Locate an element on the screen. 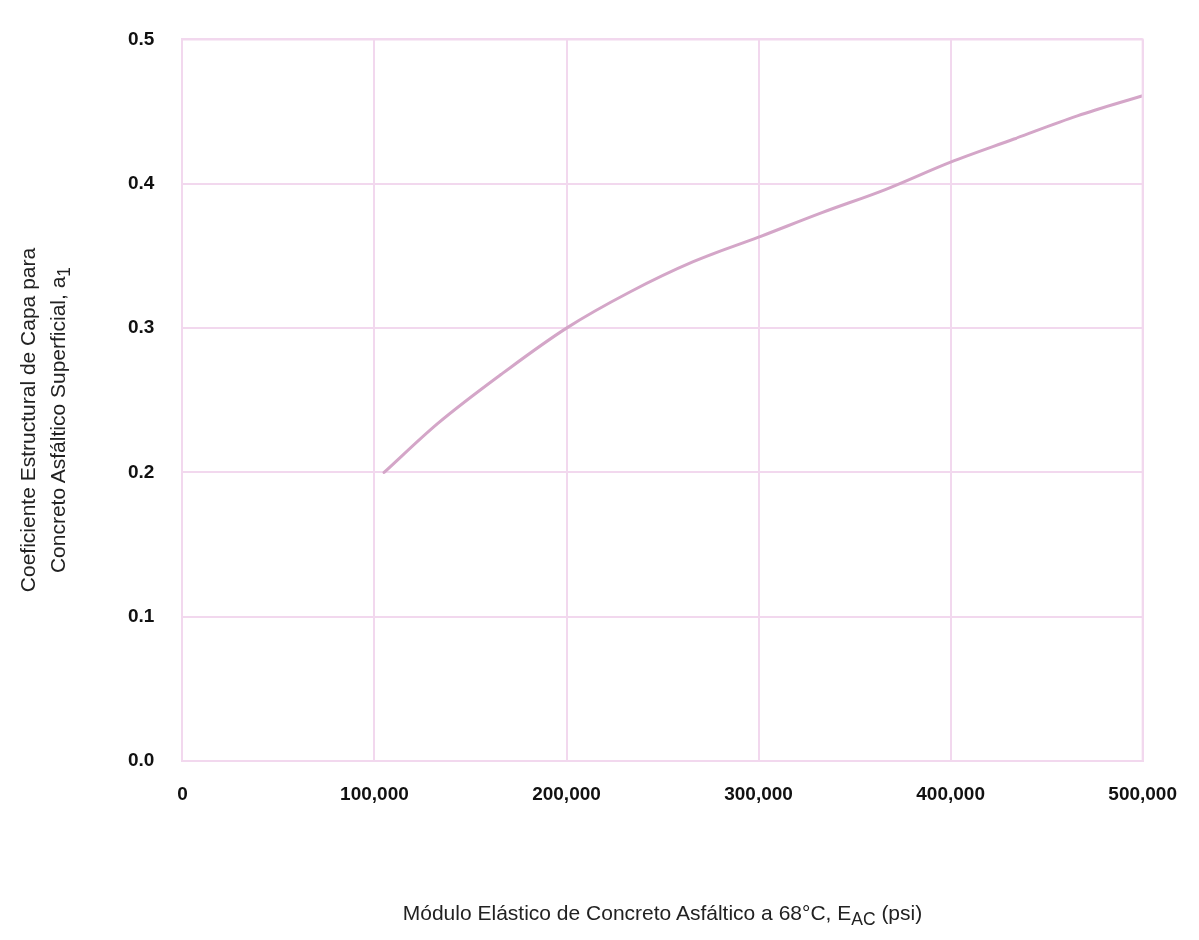 The width and height of the screenshot is (1199, 940). x-tick-label: 500,000 is located at coordinates (1142, 793).